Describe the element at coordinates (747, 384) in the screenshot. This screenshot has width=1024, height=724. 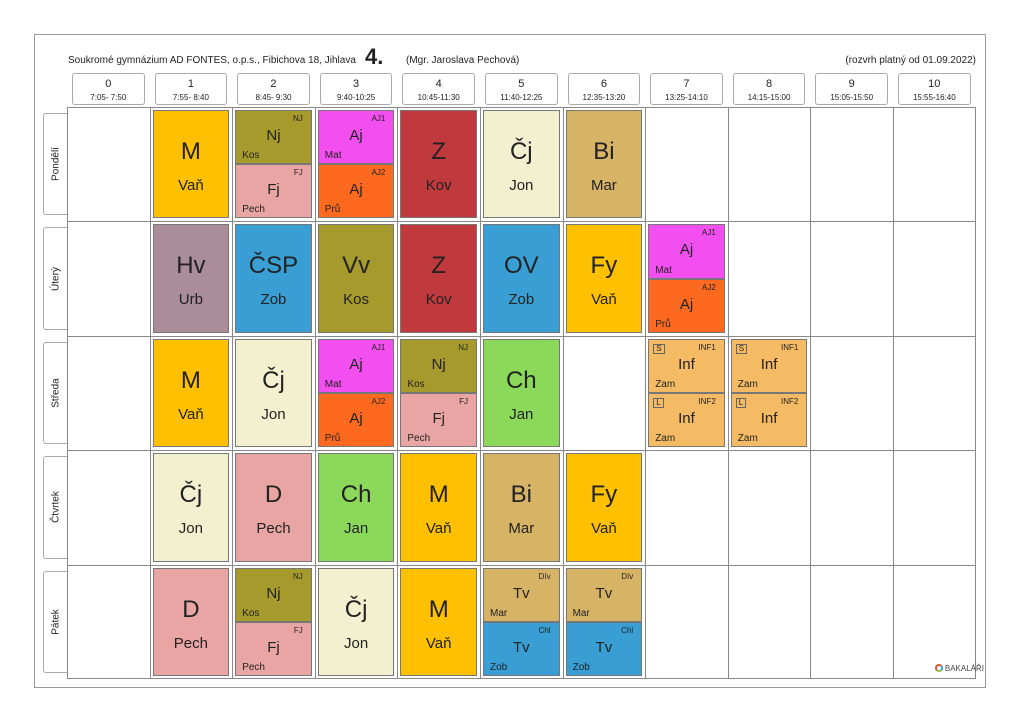
I see `teacher-abbrev: Zam` at that location.